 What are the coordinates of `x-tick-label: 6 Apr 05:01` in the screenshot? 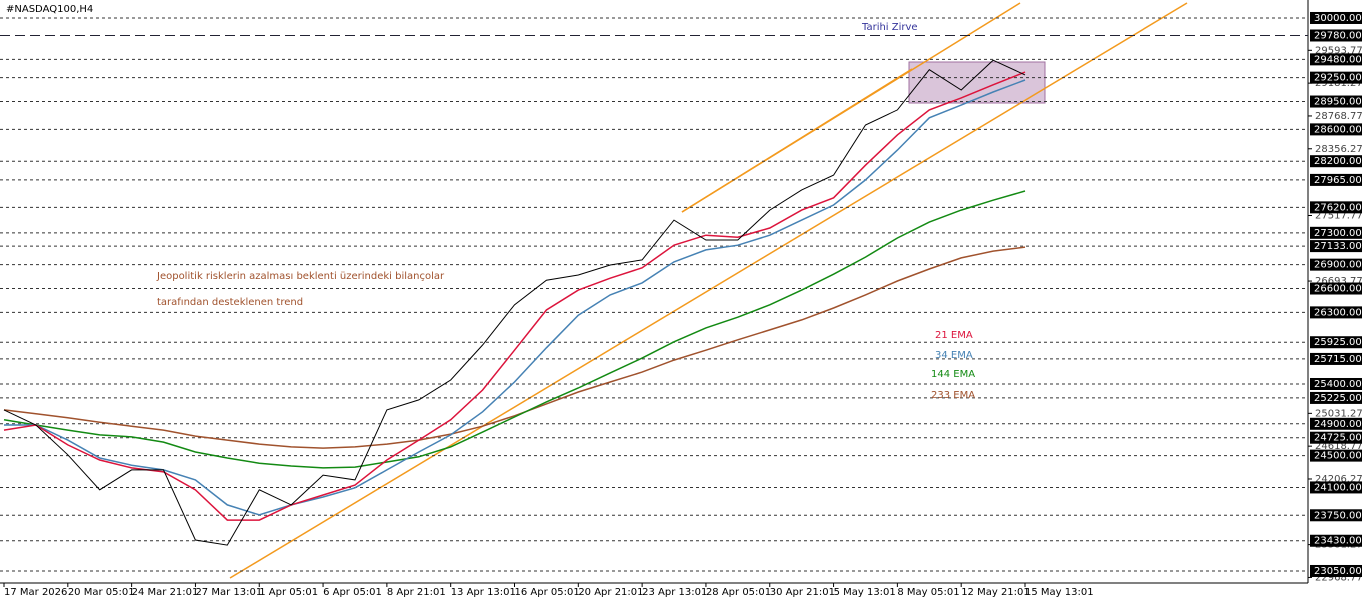 It's located at (352, 592).